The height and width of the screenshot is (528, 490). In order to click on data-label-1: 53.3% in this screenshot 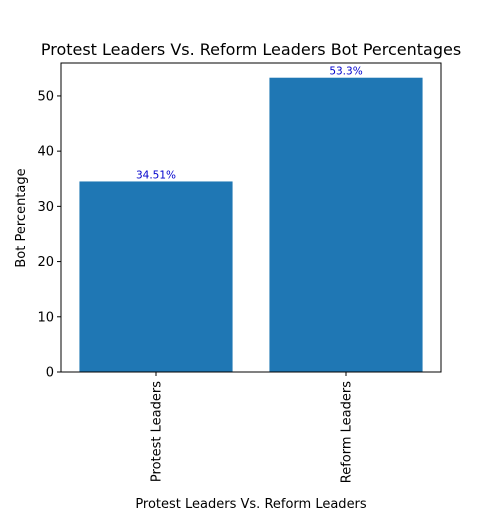, I will do `click(345, 72)`.